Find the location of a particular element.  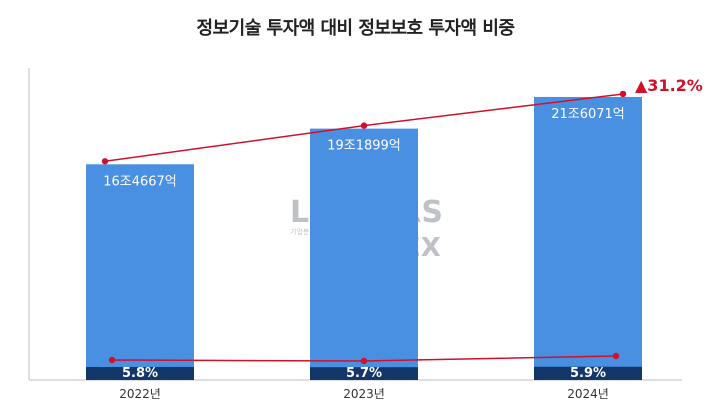

growth-annotation: ▲31.2% is located at coordinates (669, 85).